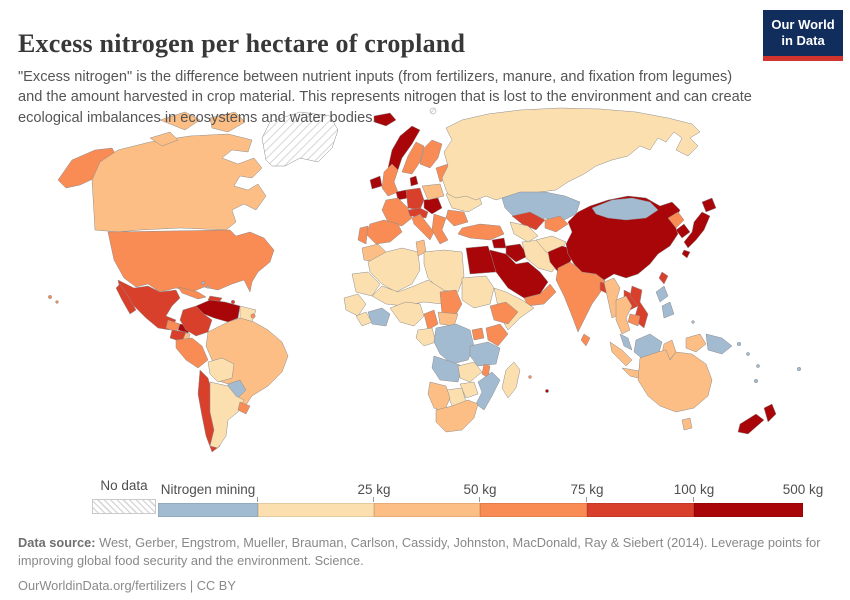 The height and width of the screenshot is (600, 850). I want to click on country-alpine-region, so click(418, 213).